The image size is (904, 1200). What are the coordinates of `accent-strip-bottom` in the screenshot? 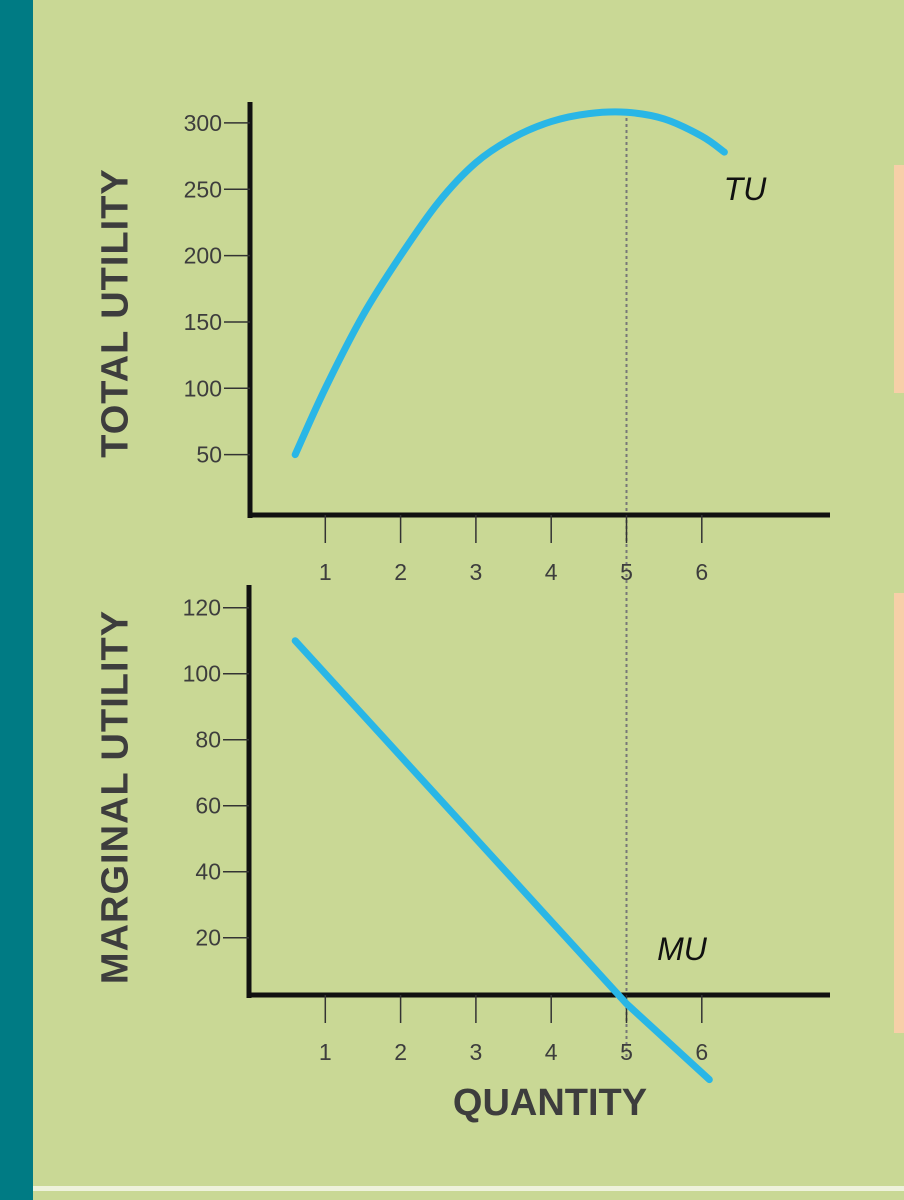 It's located at (899, 813).